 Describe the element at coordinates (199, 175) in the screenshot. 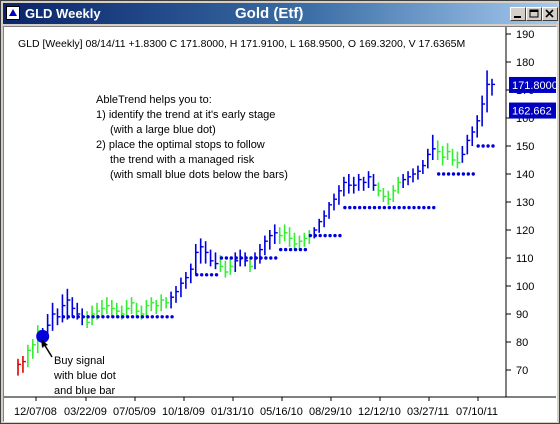

I see `annotation-line-6: (with small blue dots below the bars)` at that location.